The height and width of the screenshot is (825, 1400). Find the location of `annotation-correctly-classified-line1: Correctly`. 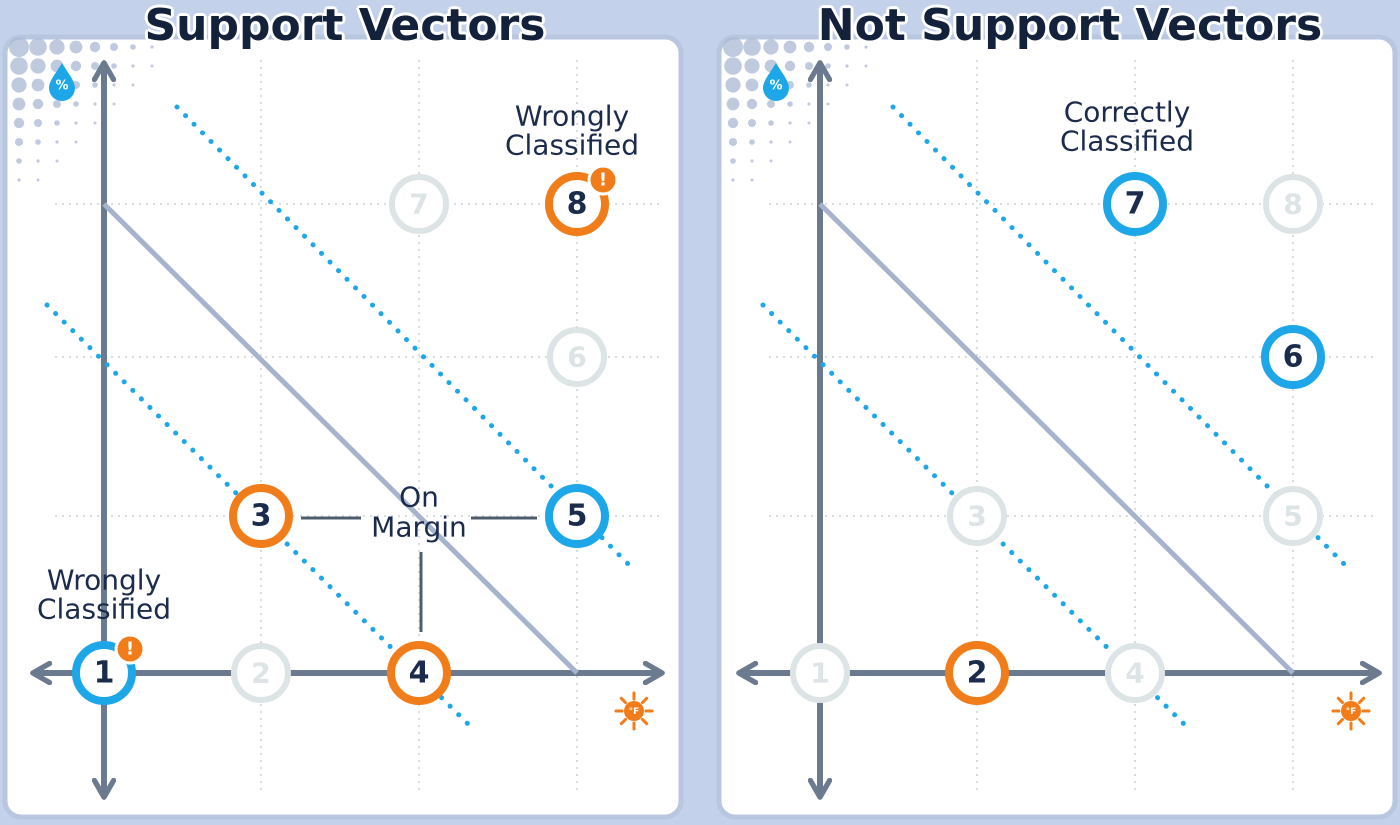

annotation-correctly-classified-line1: Correctly is located at coordinates (1127, 112).